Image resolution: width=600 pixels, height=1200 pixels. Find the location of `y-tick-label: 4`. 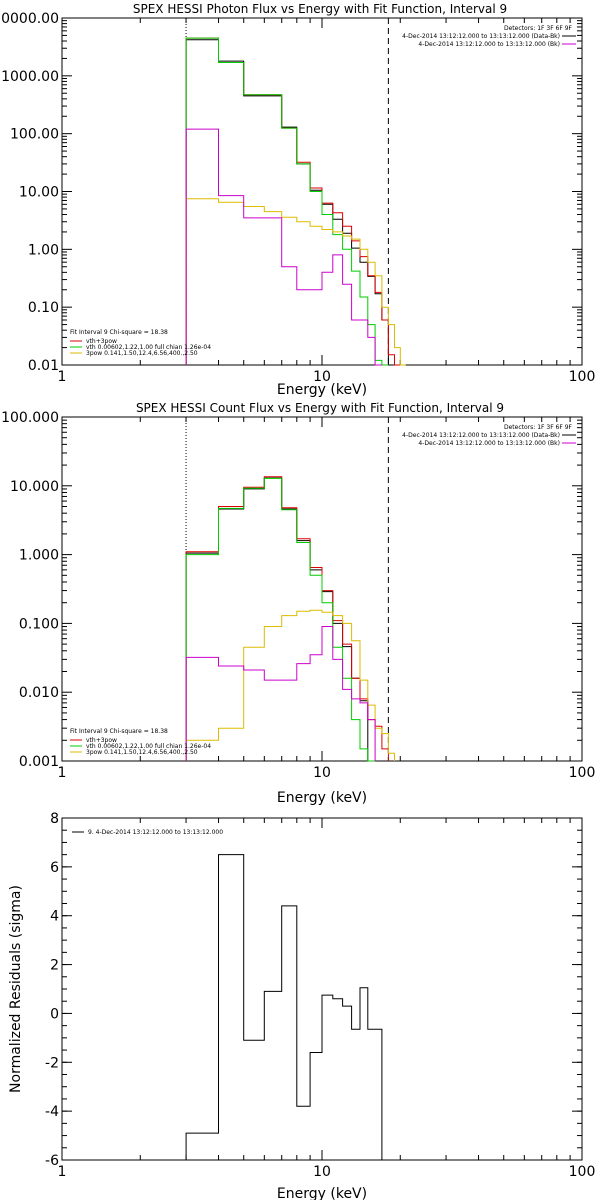

y-tick-label: 4 is located at coordinates (54, 917).